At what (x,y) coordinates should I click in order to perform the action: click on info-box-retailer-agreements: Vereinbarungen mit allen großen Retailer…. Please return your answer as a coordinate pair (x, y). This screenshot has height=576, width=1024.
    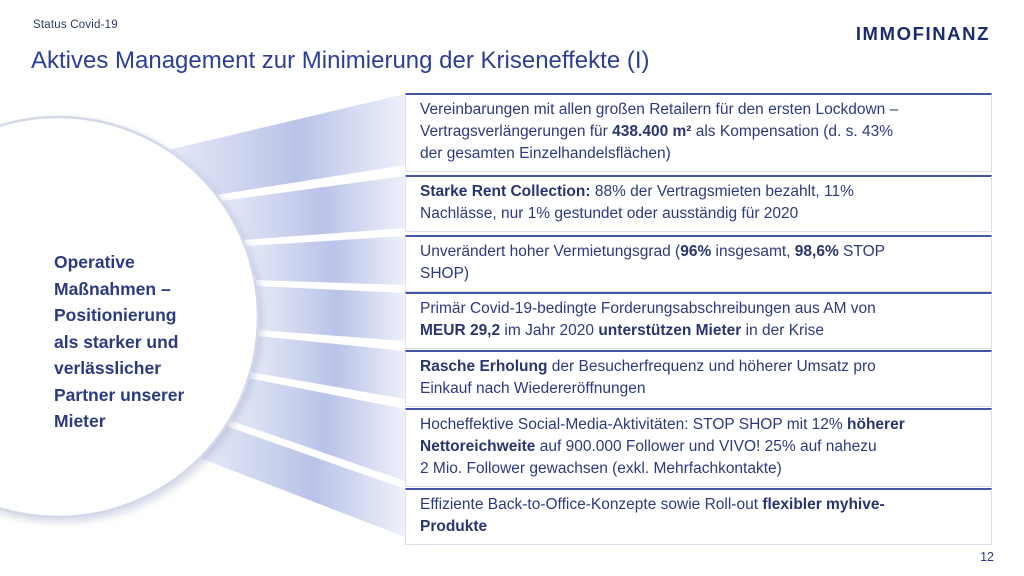
    Looking at the image, I should click on (698, 132).